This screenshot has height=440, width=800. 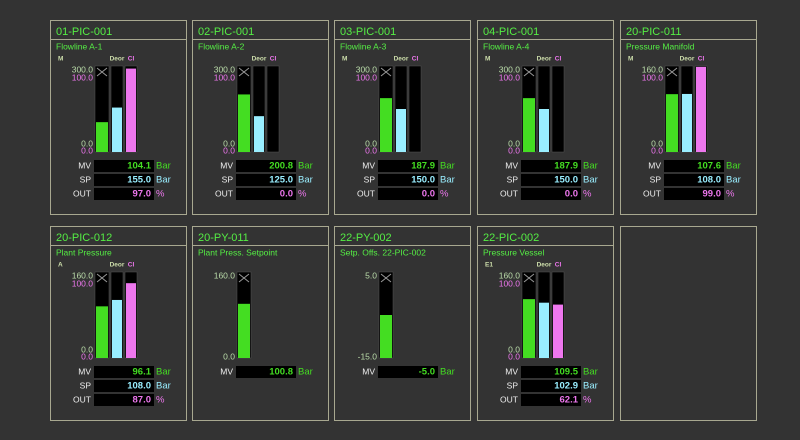 I want to click on description: Flowline A-4, so click(x=506, y=46).